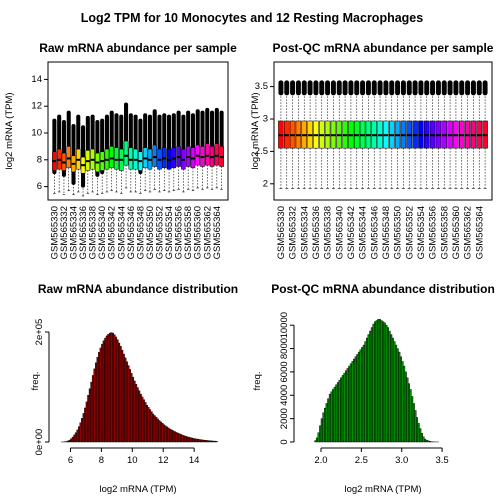 This screenshot has width=504, height=504. I want to click on x-tick-label: GSM565350, so click(398, 232).